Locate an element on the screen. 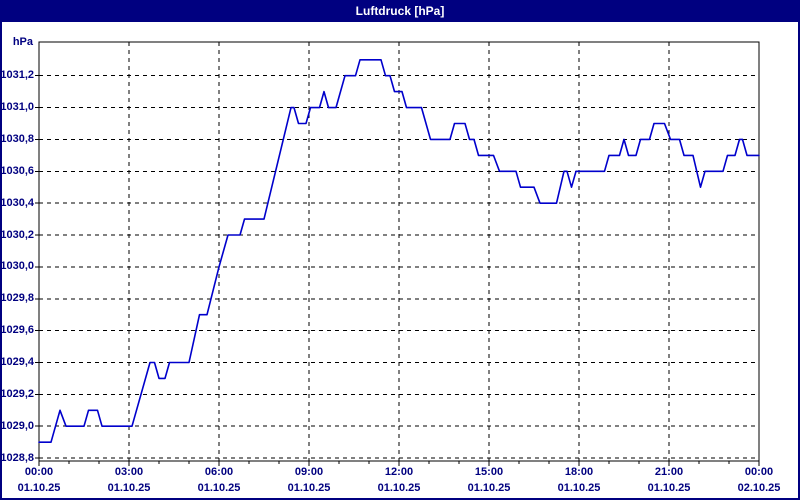 This screenshot has width=800, height=500. x-axis-time-label: 06:00 is located at coordinates (219, 472).